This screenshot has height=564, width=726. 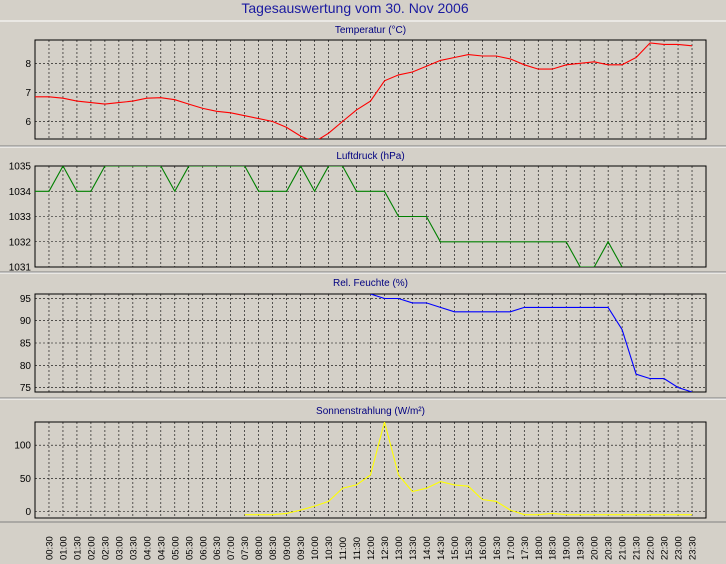 I want to click on x-tick-label: 18:00, so click(x=539, y=548).